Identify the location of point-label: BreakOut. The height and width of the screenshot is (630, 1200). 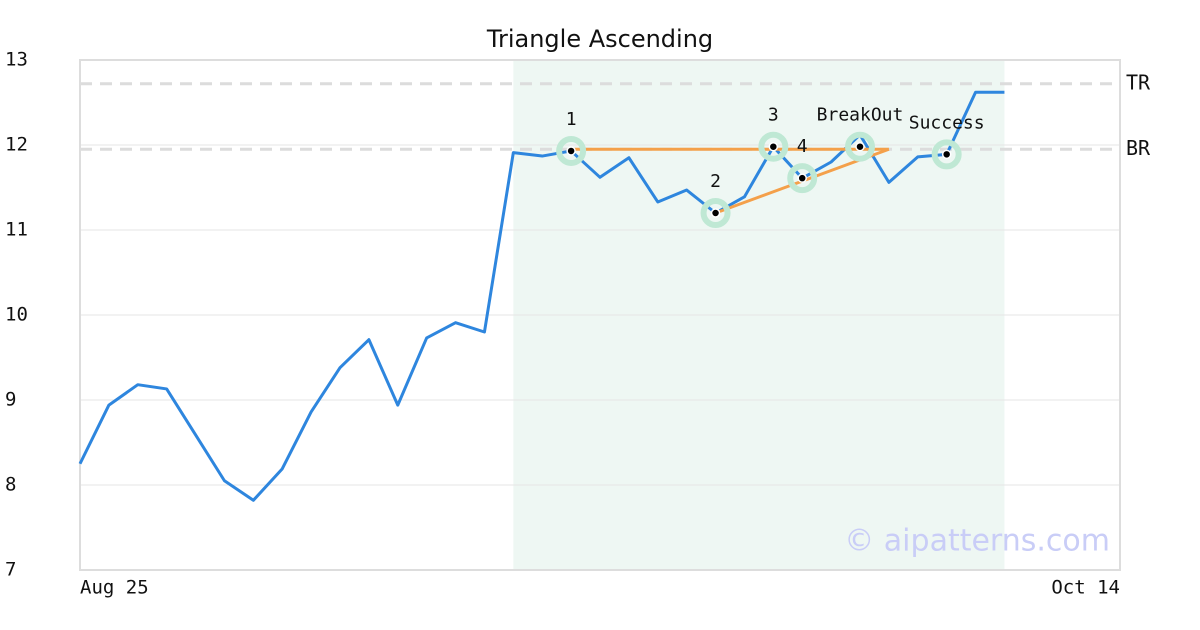
(860, 115).